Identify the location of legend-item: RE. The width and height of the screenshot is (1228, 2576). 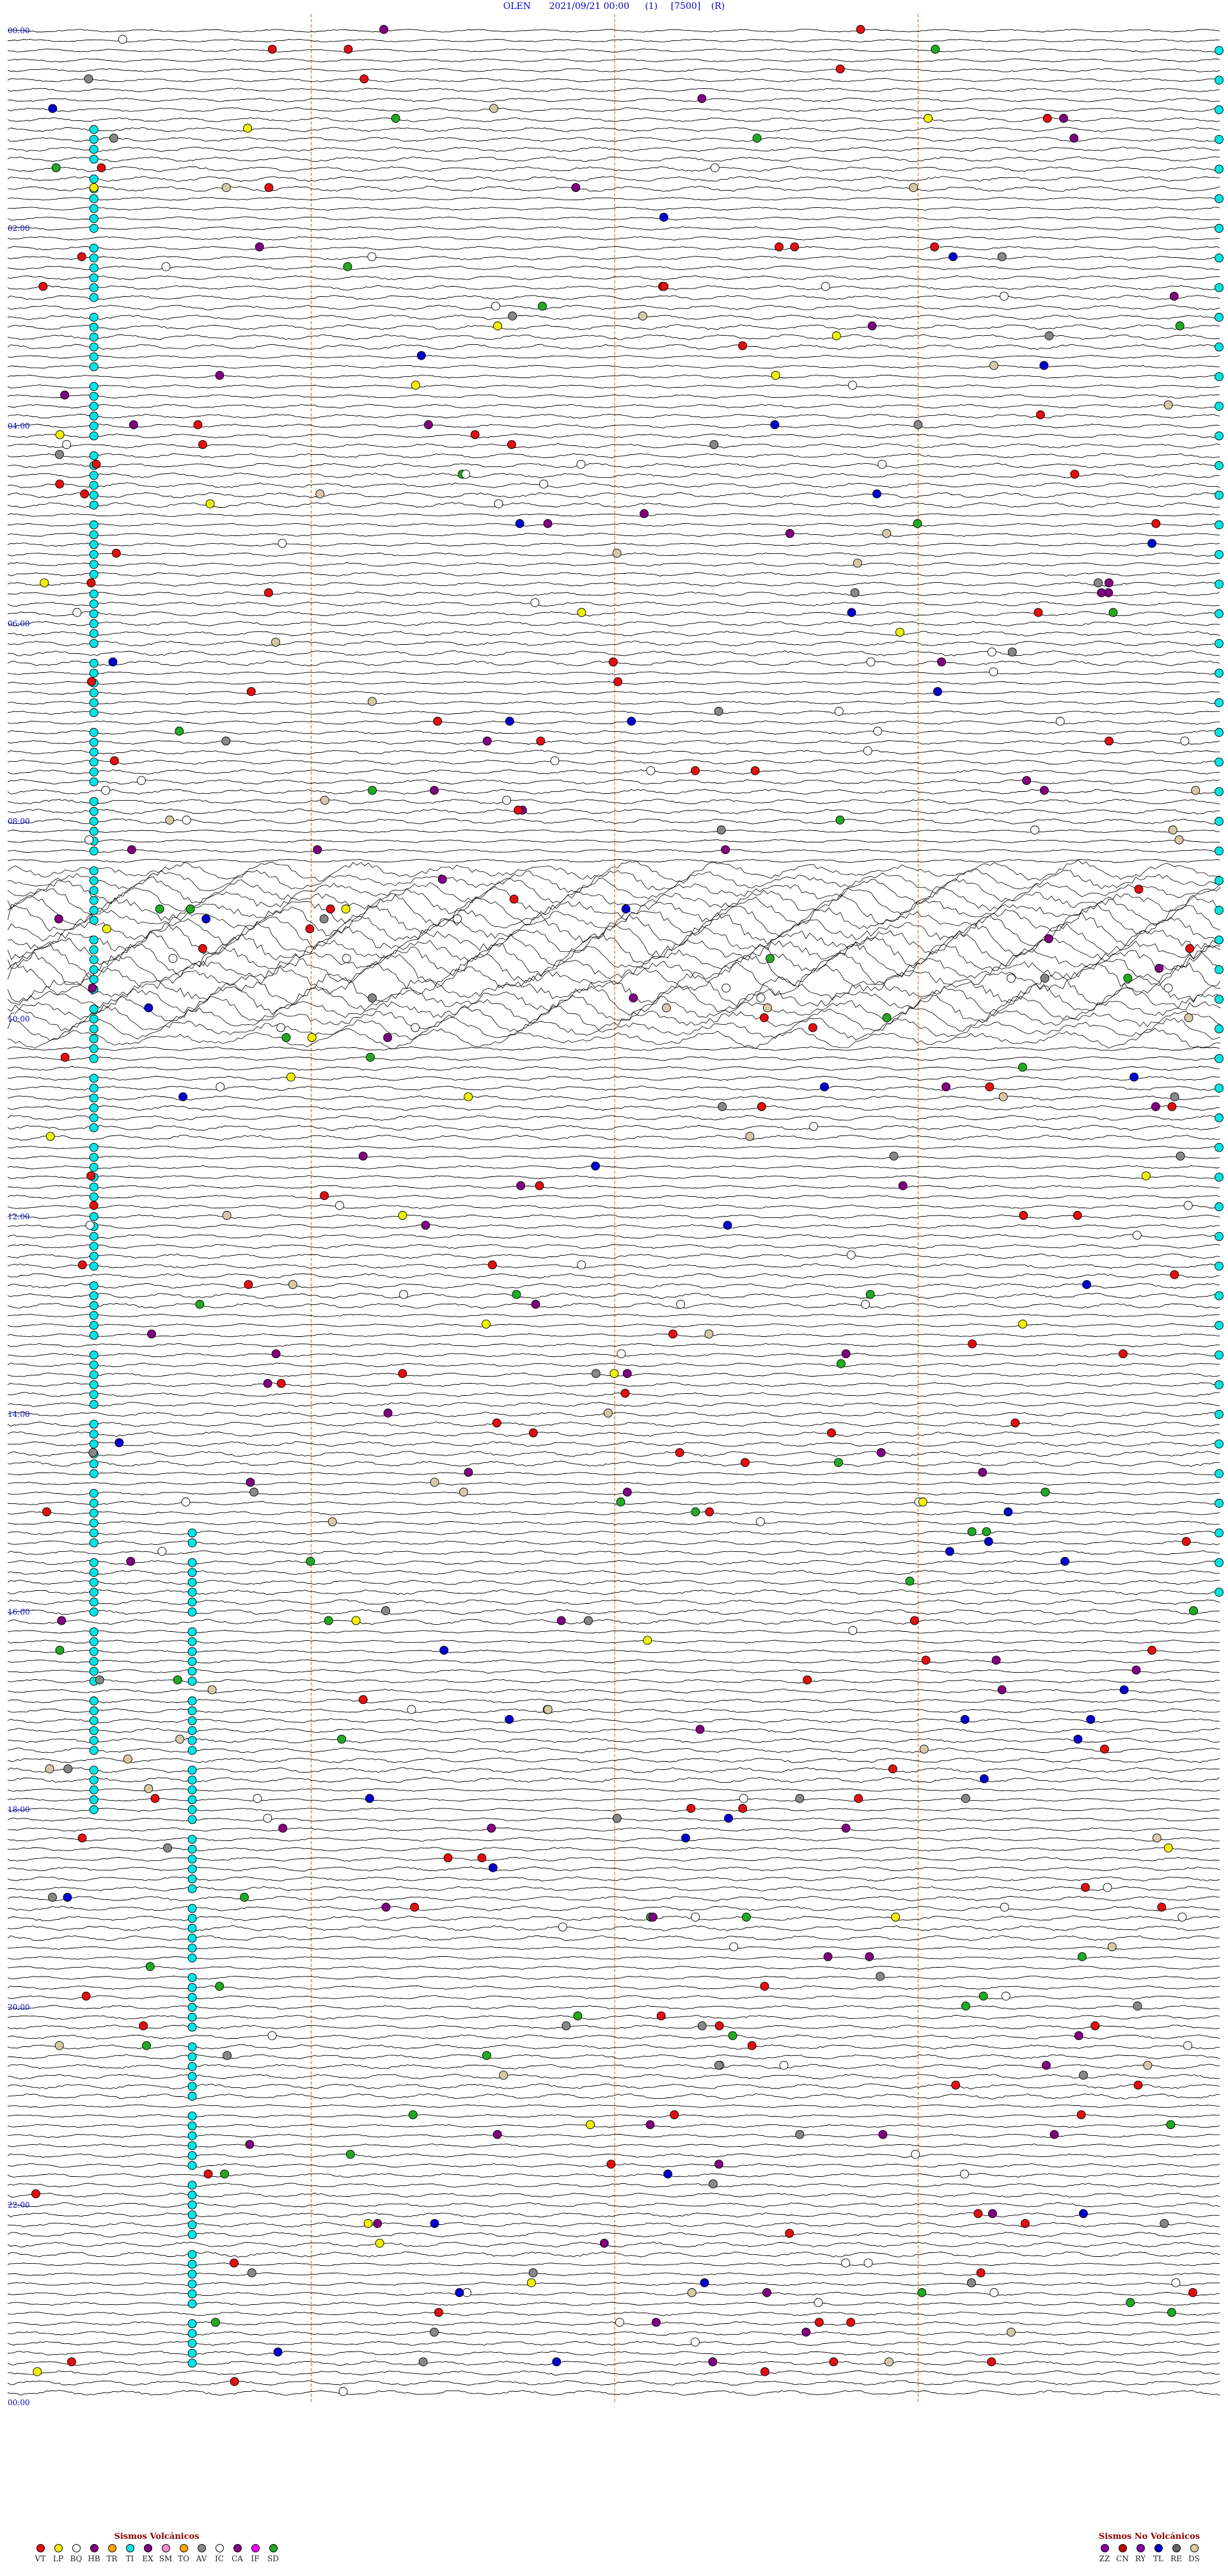
(1176, 2553).